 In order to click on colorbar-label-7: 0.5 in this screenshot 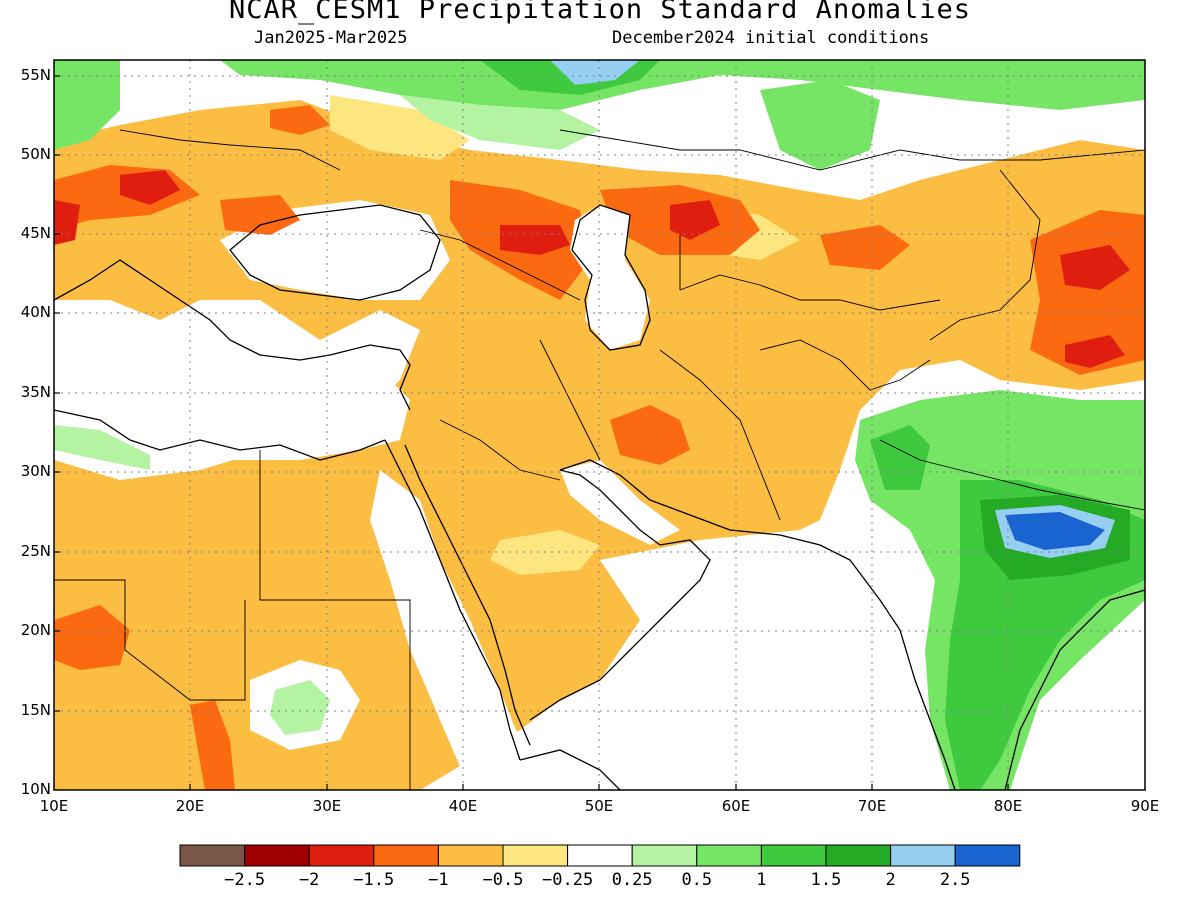, I will do `click(697, 880)`.